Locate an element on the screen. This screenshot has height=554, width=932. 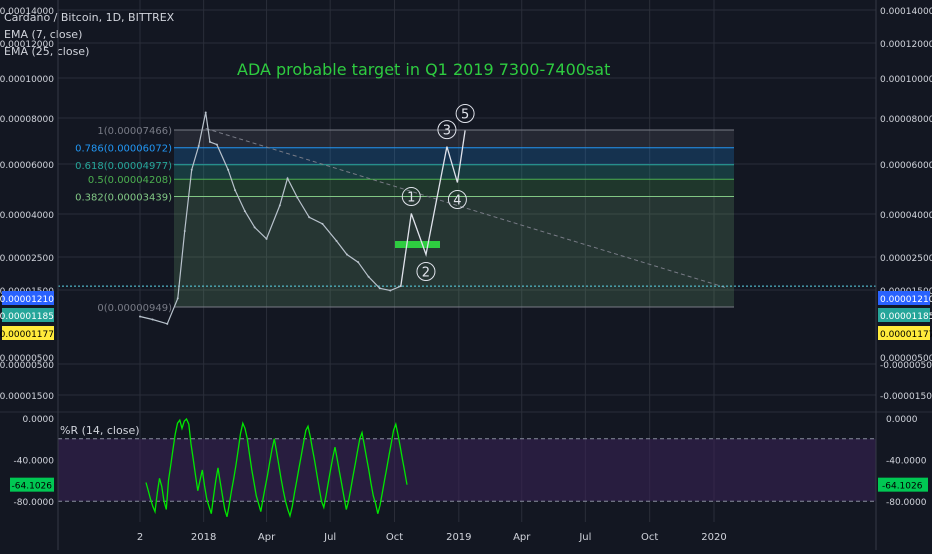
fib-level-label: 0.618(0.00004977) is located at coordinates (123, 166).